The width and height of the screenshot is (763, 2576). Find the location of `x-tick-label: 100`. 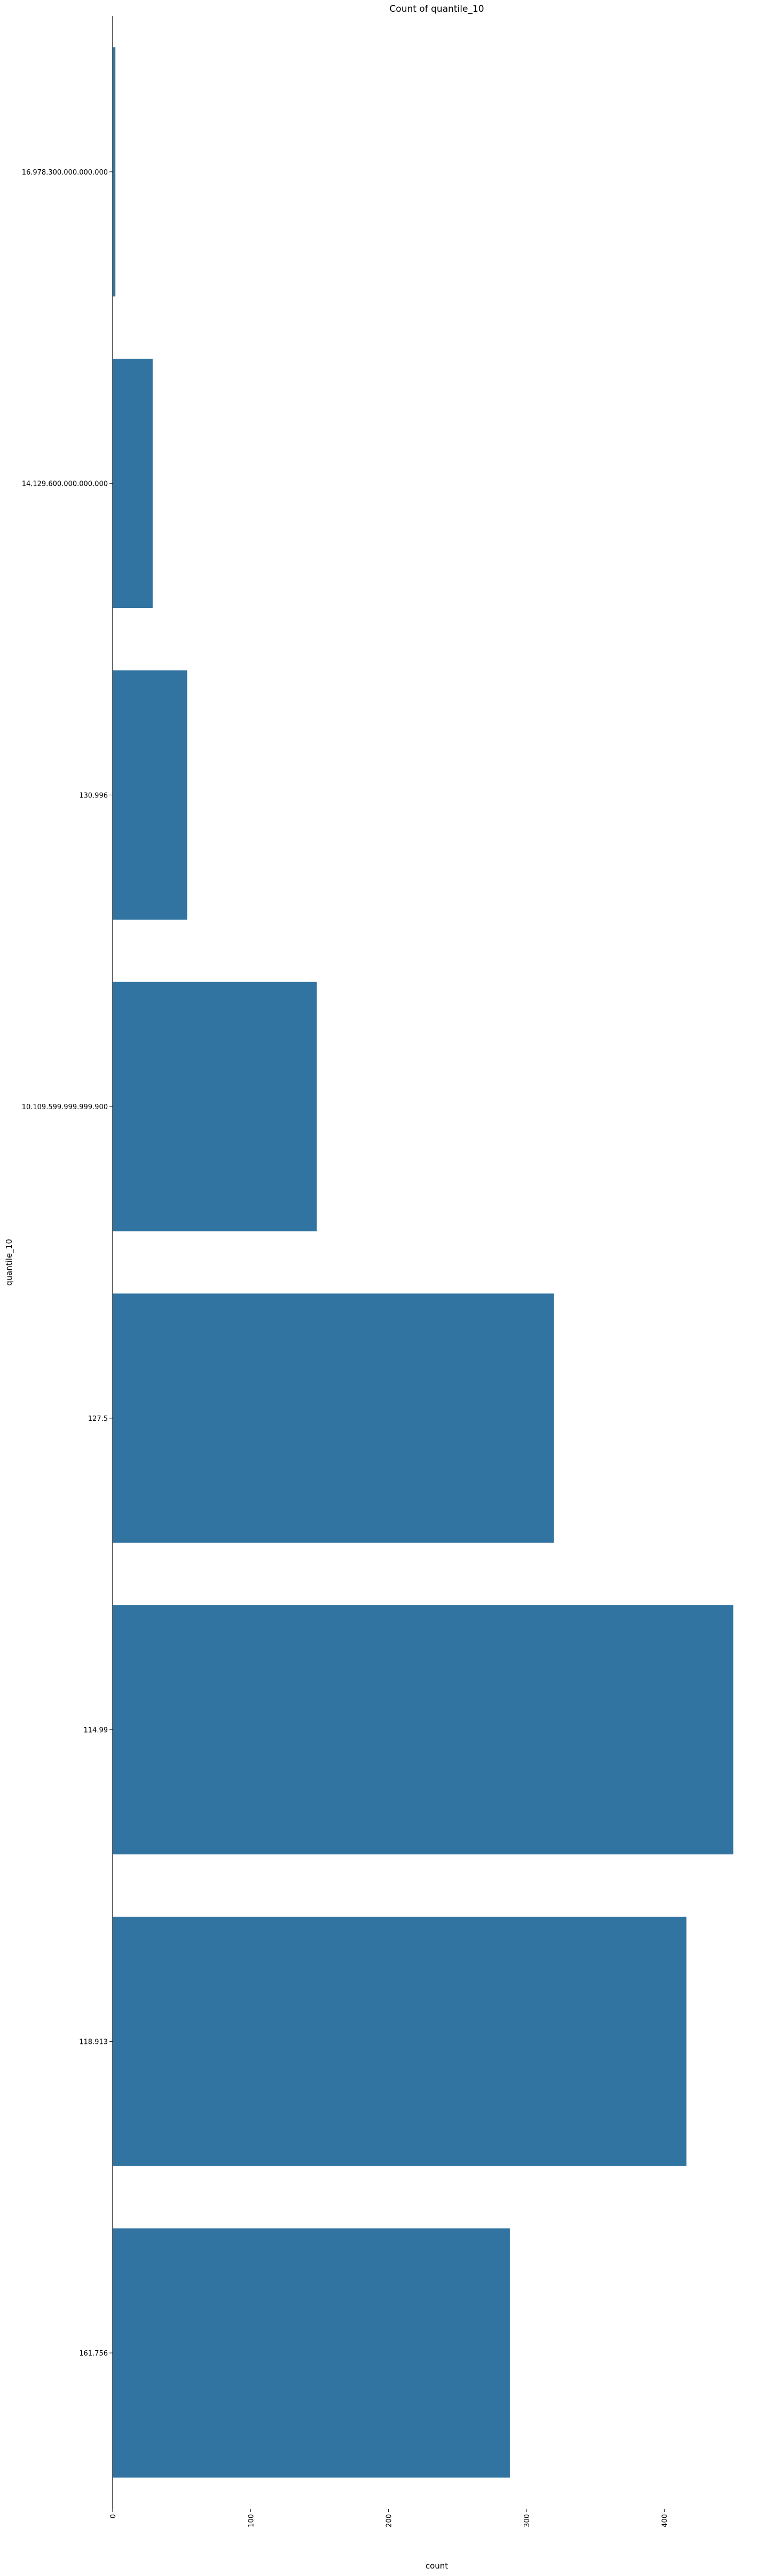

x-tick-label: 100 is located at coordinates (251, 2520).